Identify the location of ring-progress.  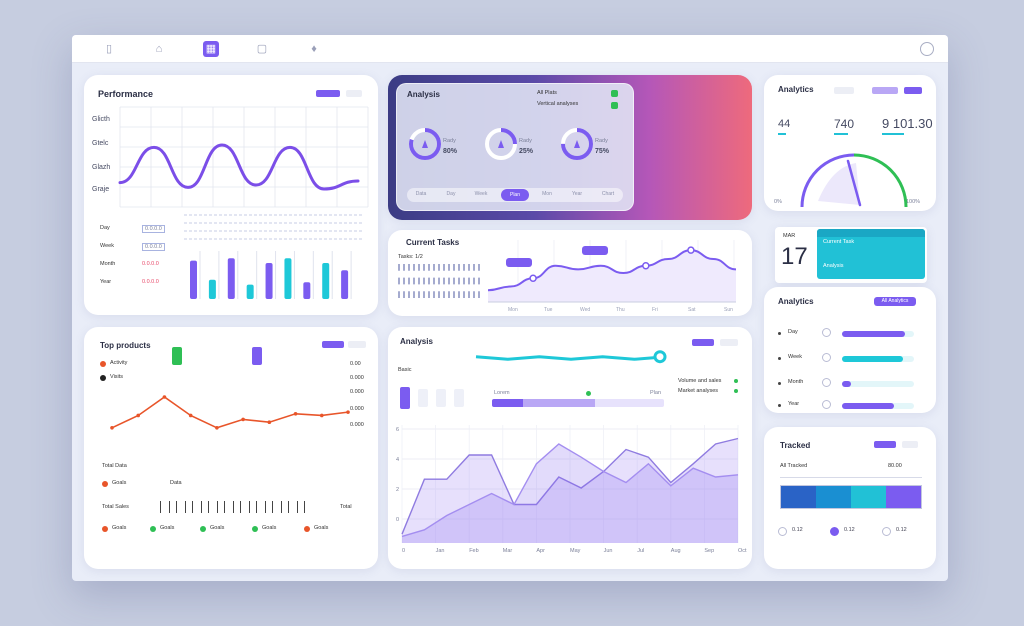
(577, 144).